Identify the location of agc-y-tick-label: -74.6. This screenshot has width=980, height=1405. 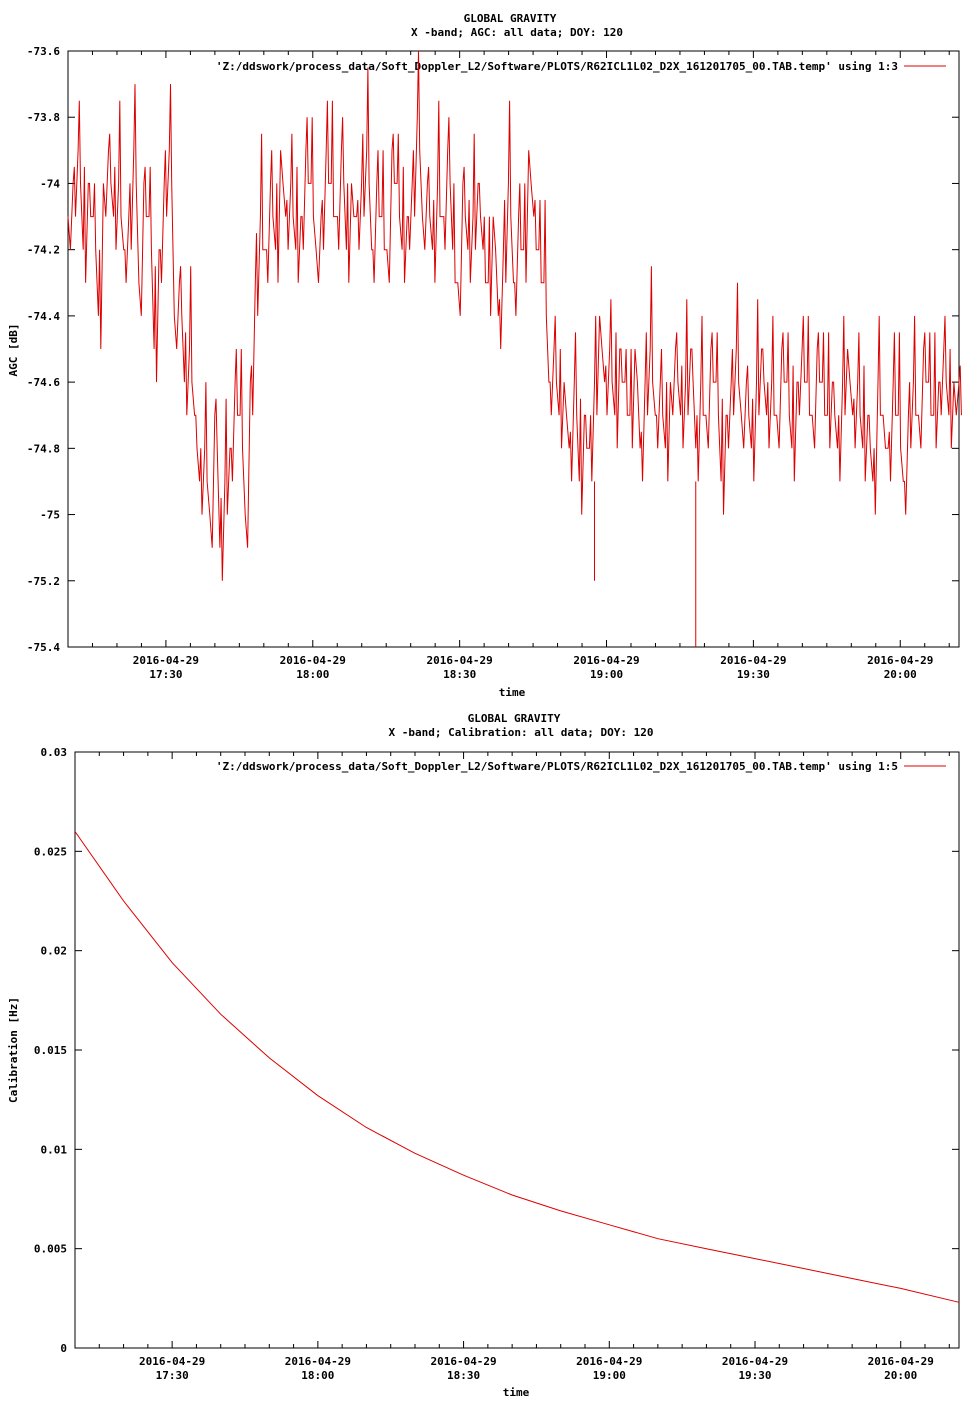
(43, 382).